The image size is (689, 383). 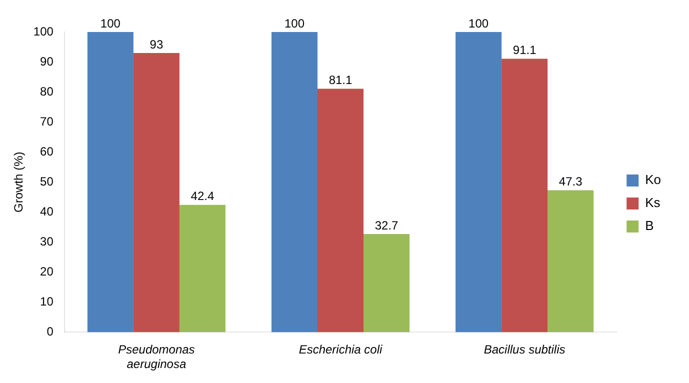 What do you see at coordinates (50, 331) in the screenshot?
I see `y-tick-label: 0` at bounding box center [50, 331].